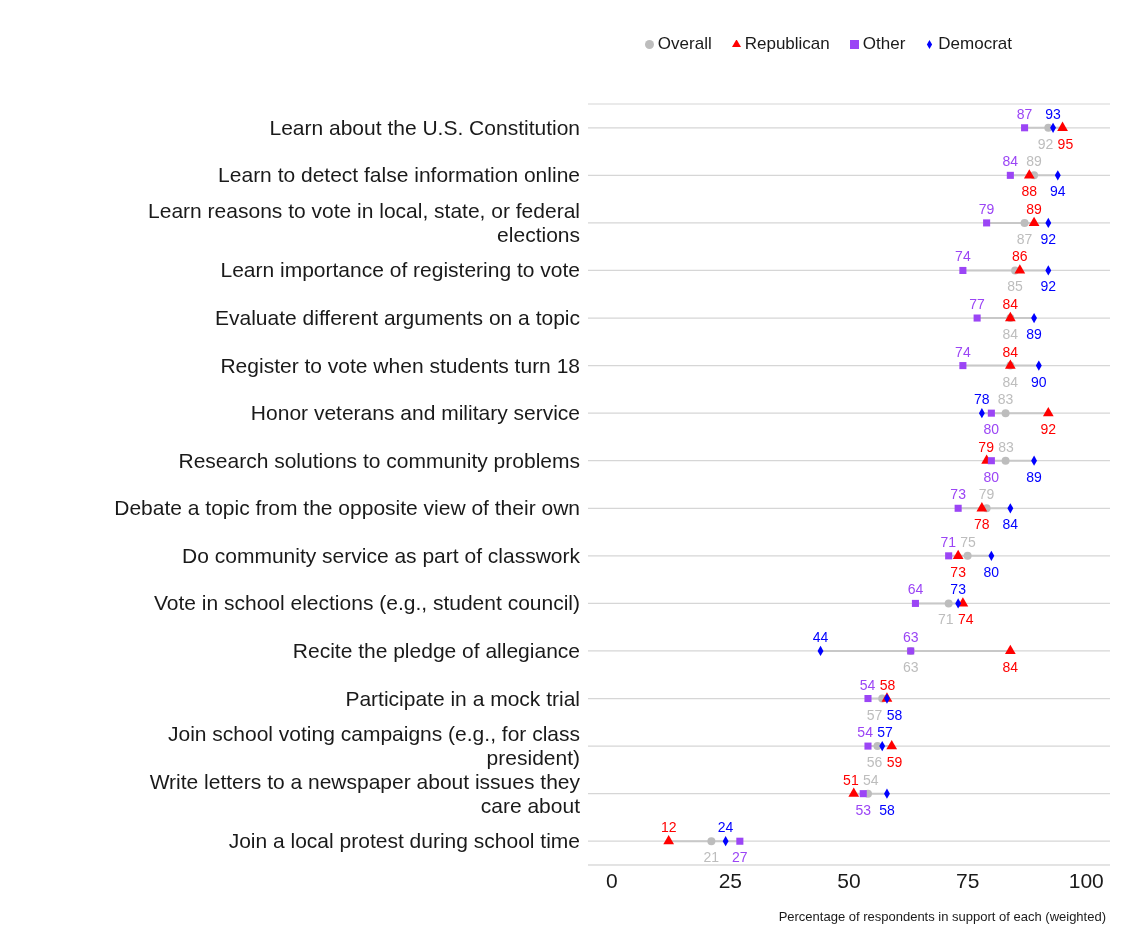  What do you see at coordinates (1053, 113) in the screenshot?
I see `data-label: 93` at bounding box center [1053, 113].